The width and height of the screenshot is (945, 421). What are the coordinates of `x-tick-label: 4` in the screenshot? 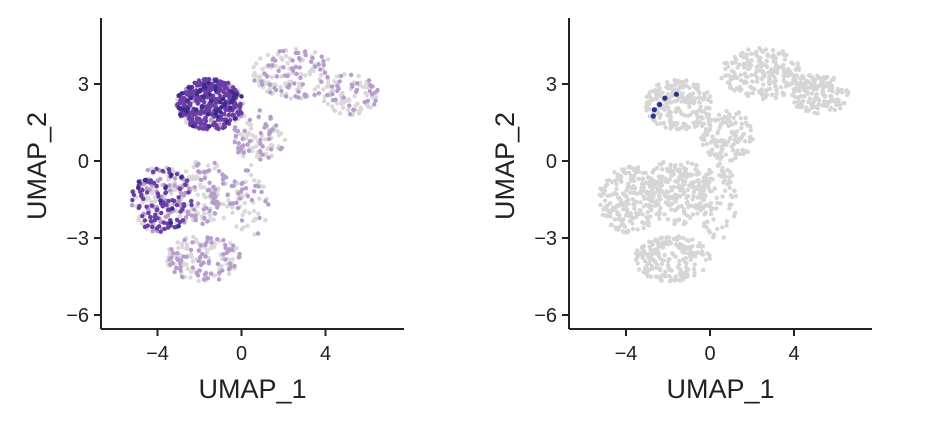 It's located at (325, 354).